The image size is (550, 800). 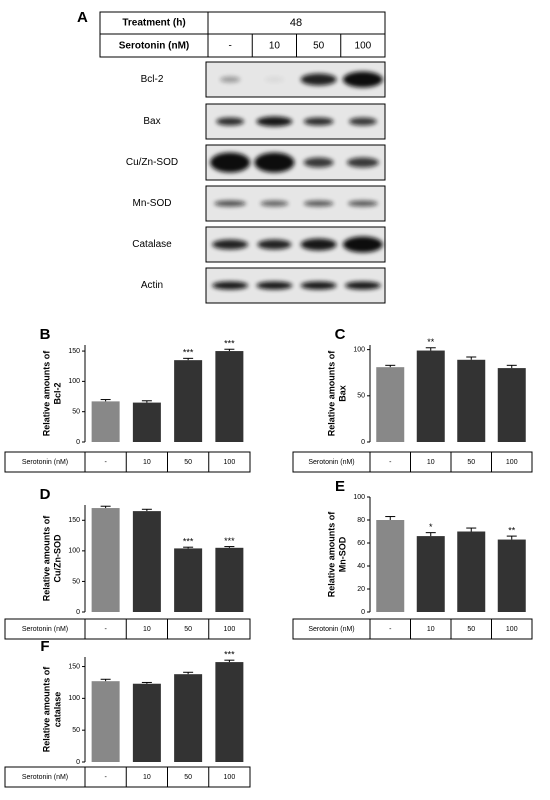 What do you see at coordinates (152, 203) in the screenshot?
I see `blot-label: Mn-SOD` at bounding box center [152, 203].